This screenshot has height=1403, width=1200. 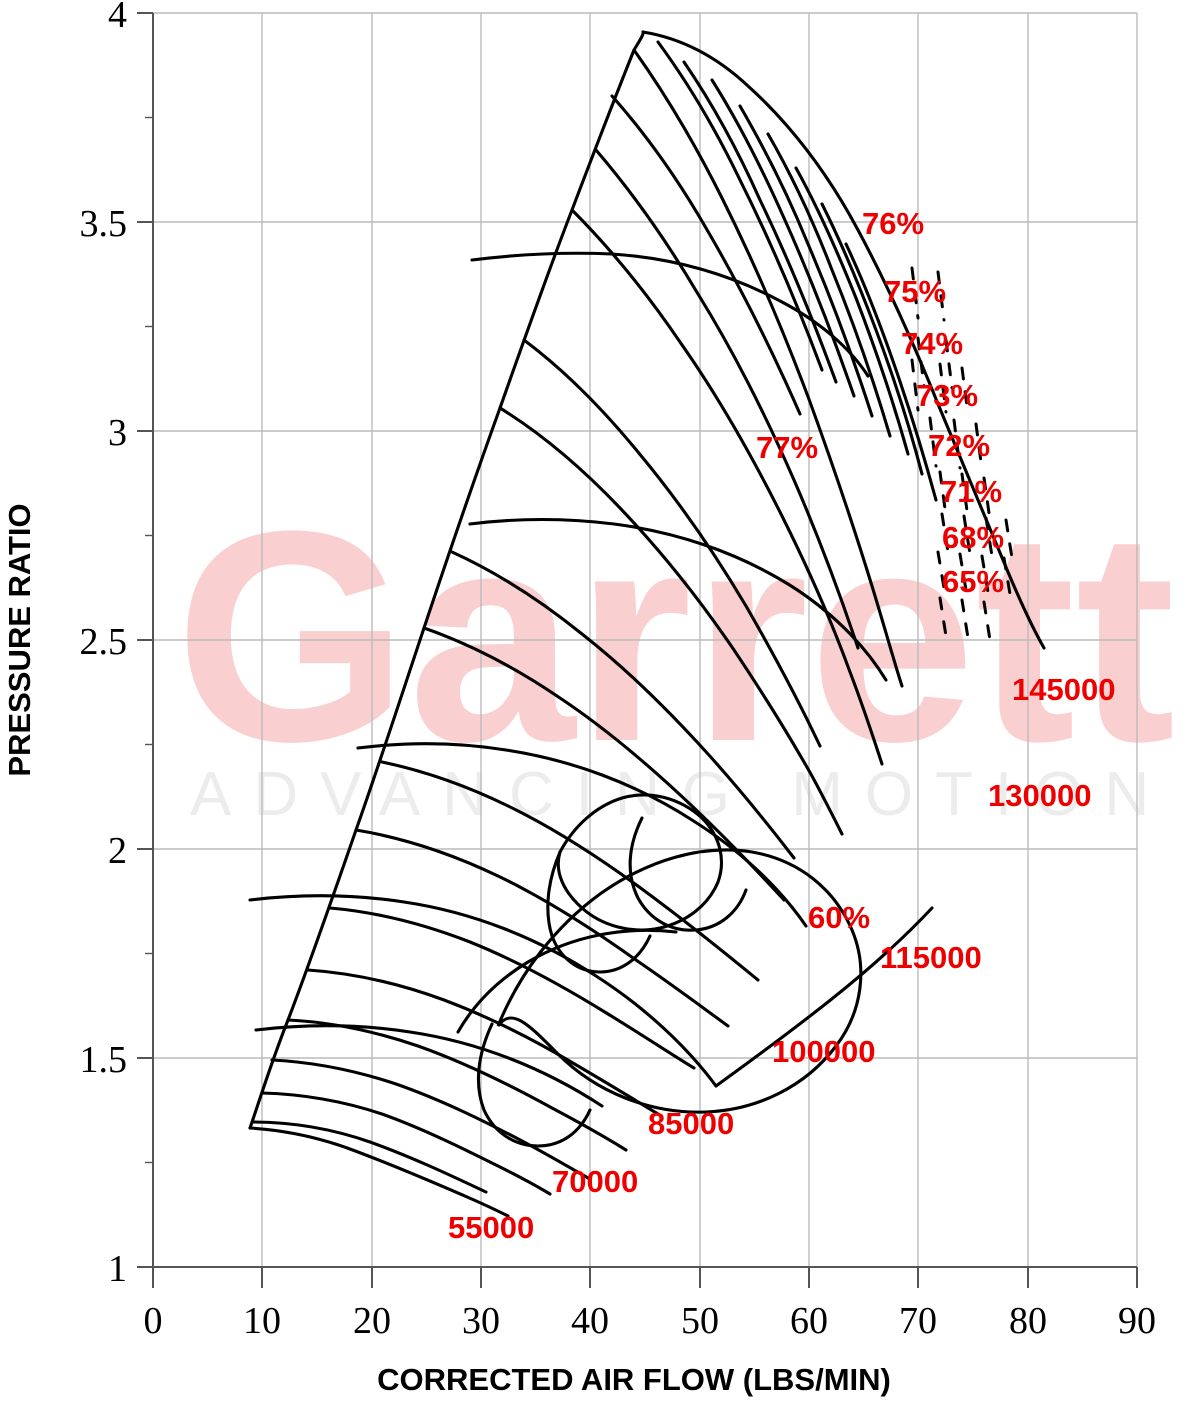 What do you see at coordinates (918, 1321) in the screenshot?
I see `x-tick-label: 70` at bounding box center [918, 1321].